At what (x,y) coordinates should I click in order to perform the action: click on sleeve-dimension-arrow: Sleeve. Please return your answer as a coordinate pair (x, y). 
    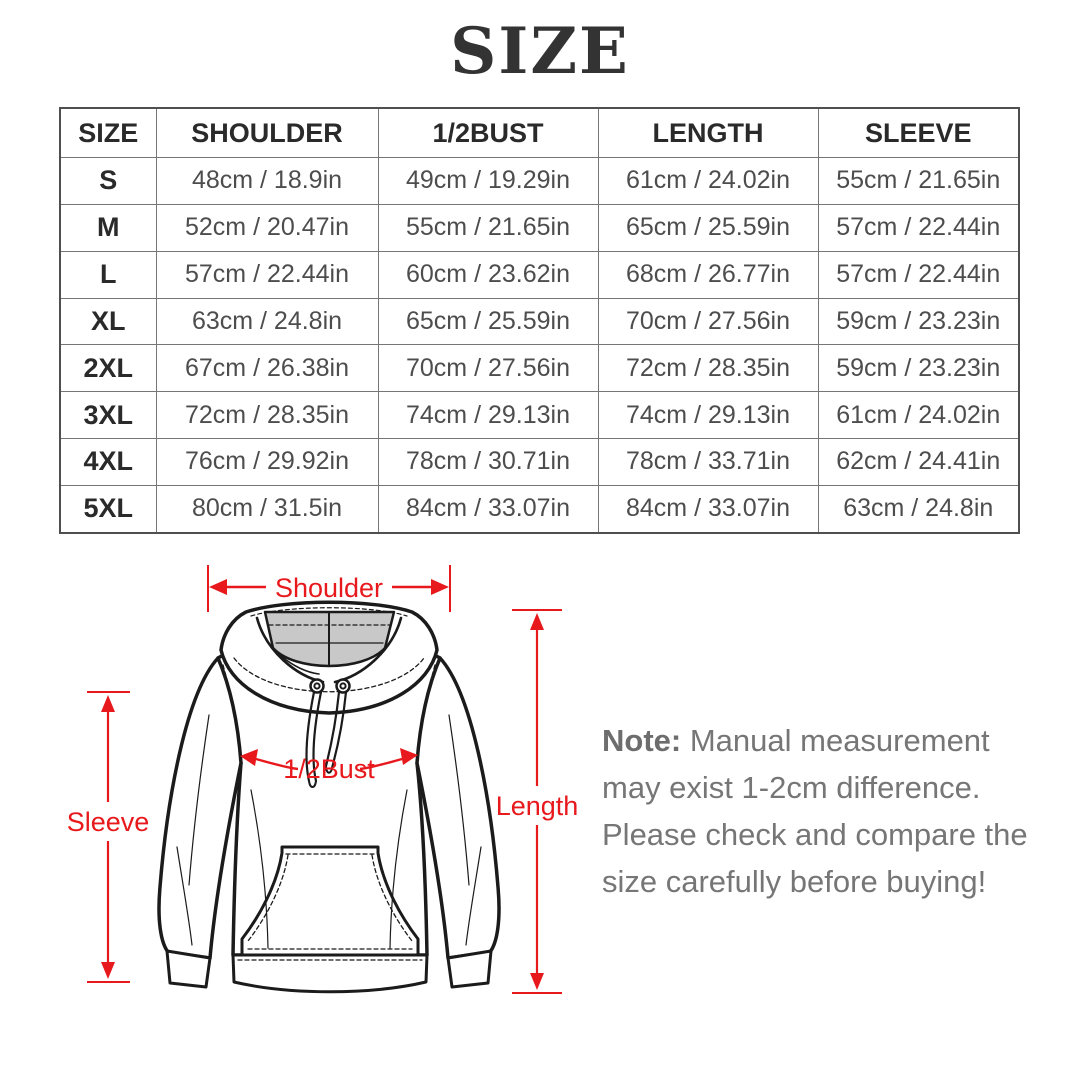
    Looking at the image, I should click on (108, 837).